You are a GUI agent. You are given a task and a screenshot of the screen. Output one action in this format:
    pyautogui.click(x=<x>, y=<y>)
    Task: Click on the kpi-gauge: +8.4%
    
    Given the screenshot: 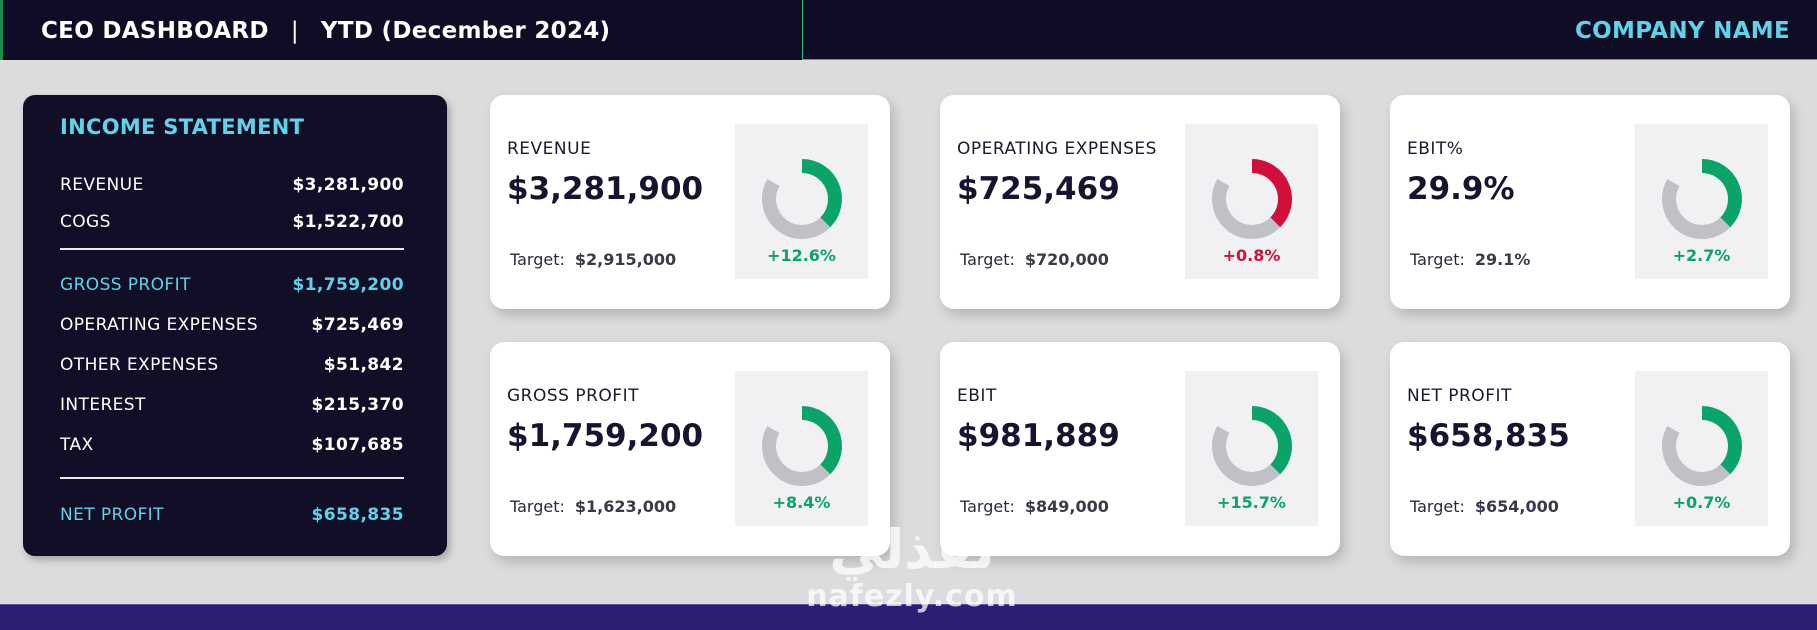 What is the action you would take?
    pyautogui.click(x=801, y=448)
    